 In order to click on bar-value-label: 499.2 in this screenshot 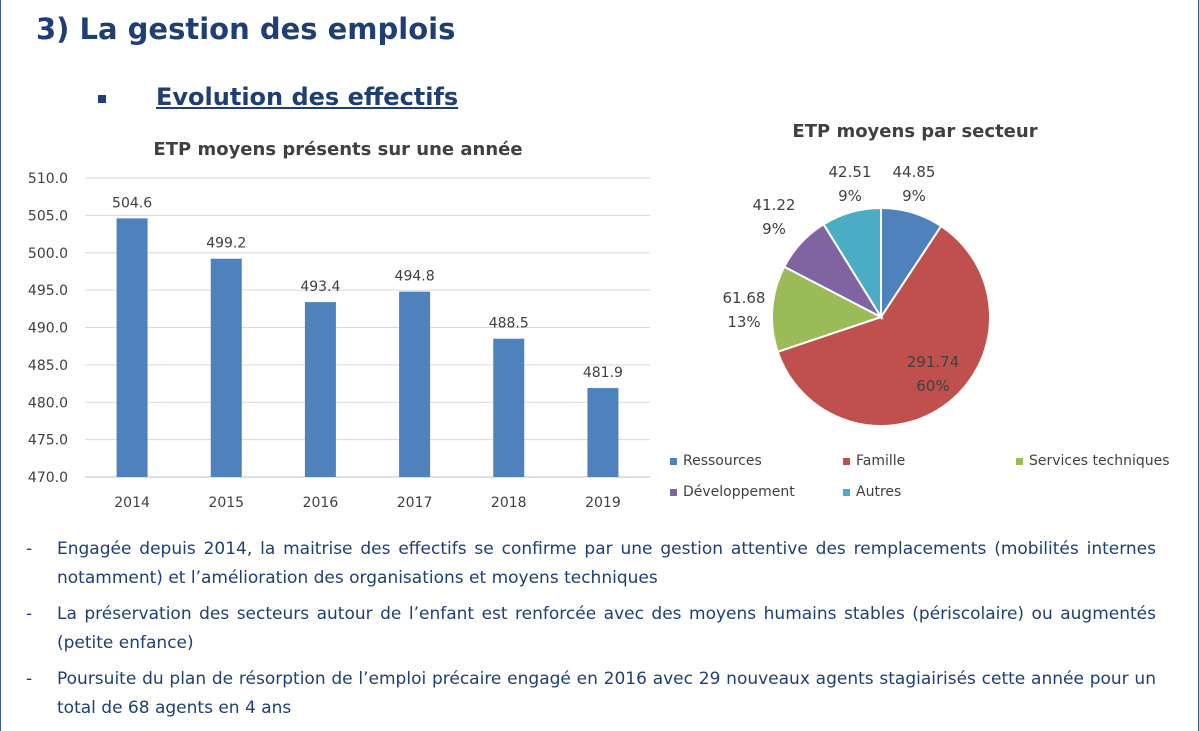, I will do `click(226, 244)`.